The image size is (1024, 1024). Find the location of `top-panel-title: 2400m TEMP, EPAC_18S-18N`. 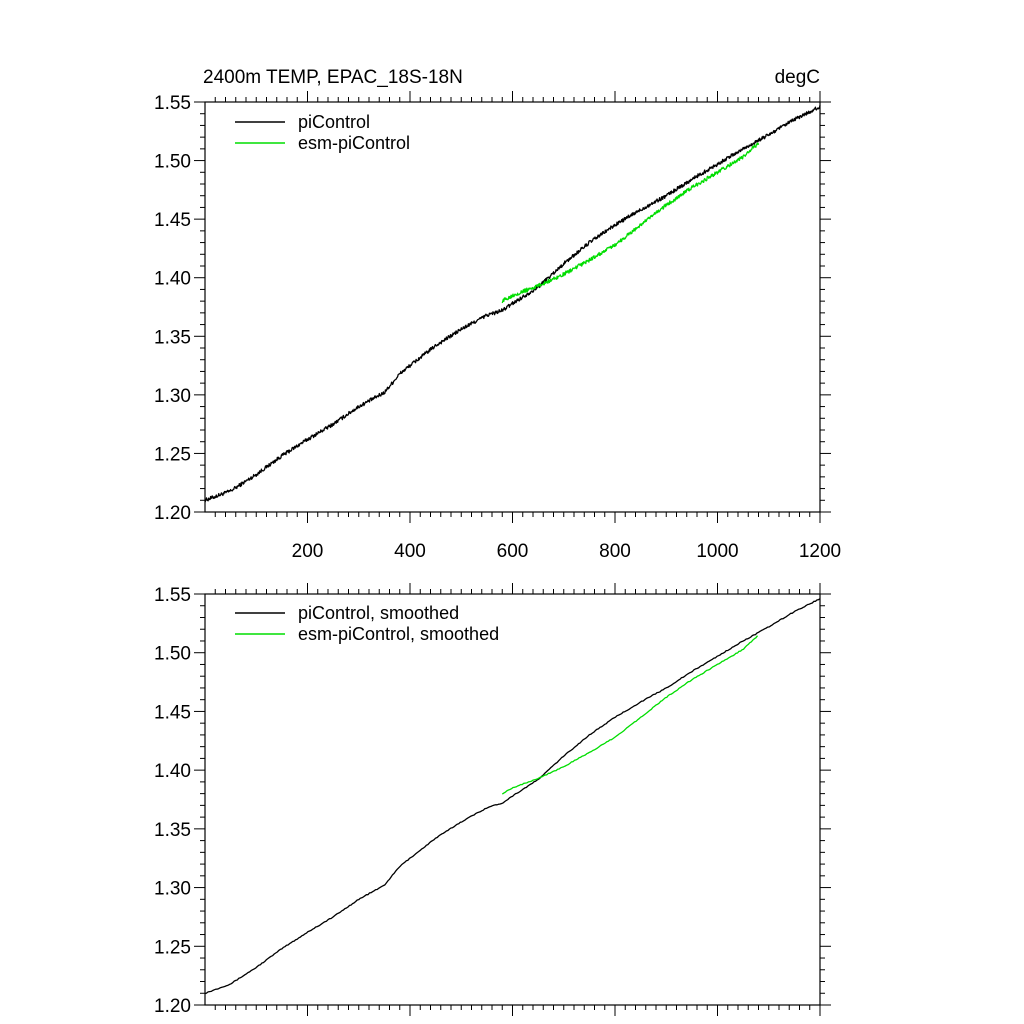

top-panel-title: 2400m TEMP, EPAC_18S-18N is located at coordinates (333, 77).